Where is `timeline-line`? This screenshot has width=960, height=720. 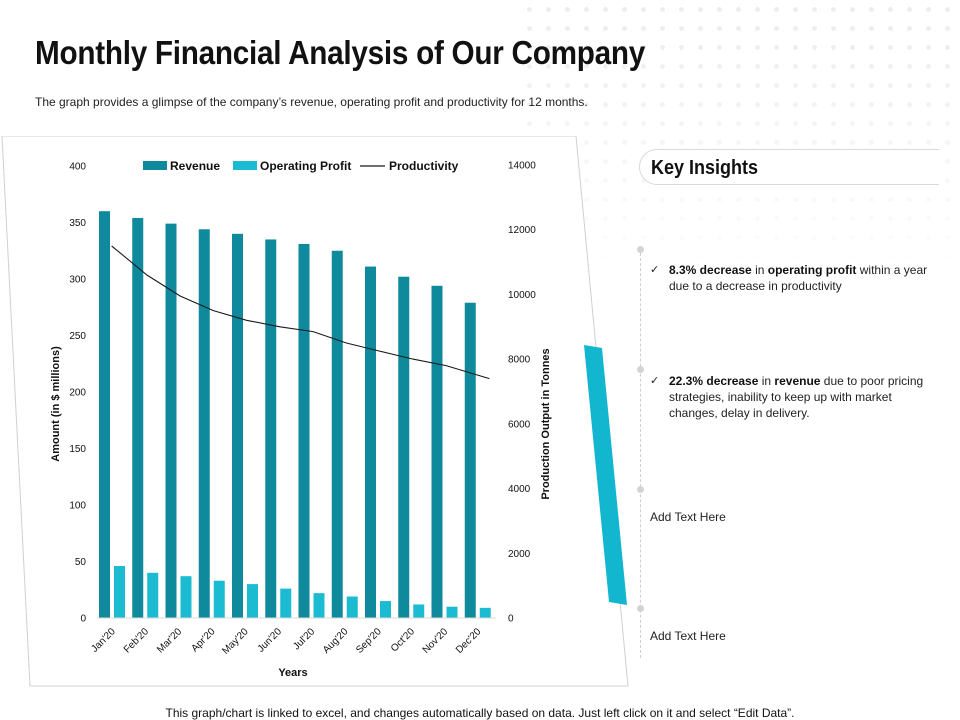 timeline-line is located at coordinates (640, 453).